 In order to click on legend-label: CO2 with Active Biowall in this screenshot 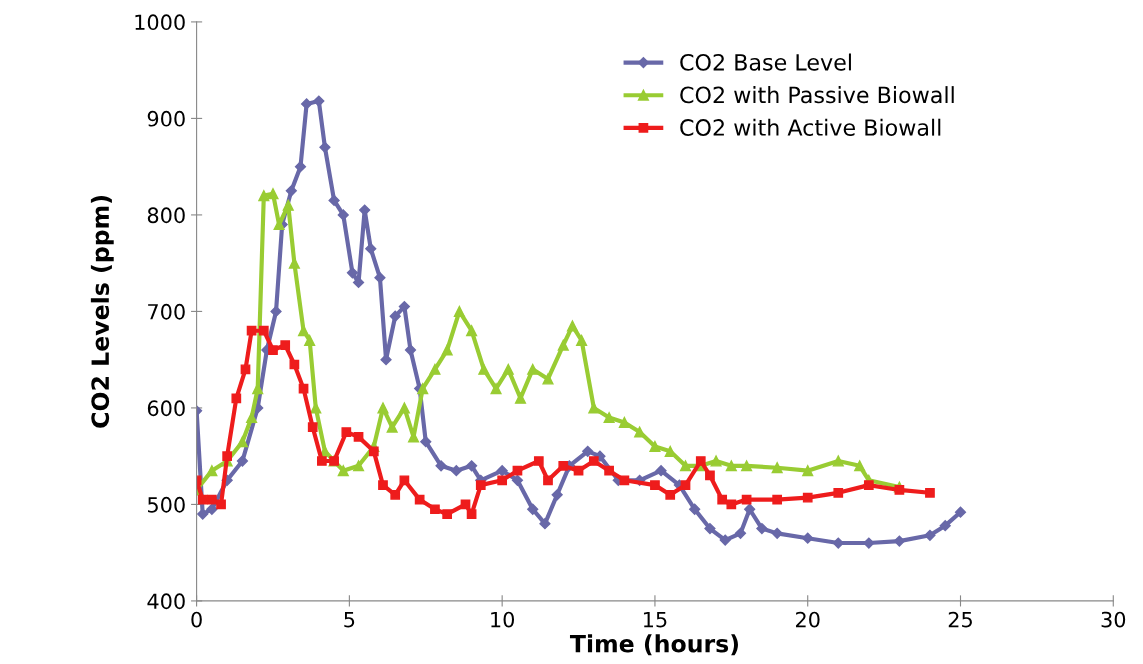, I will do `click(810, 127)`.